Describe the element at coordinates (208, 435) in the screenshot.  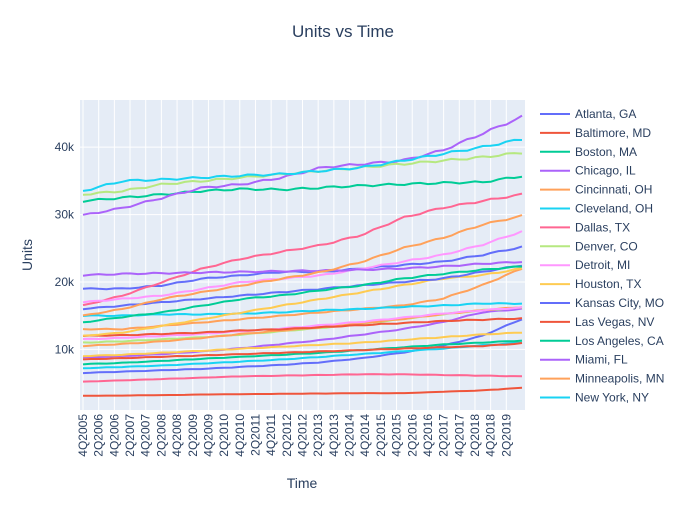
I see `x-tick-label: 4Q2009` at that location.